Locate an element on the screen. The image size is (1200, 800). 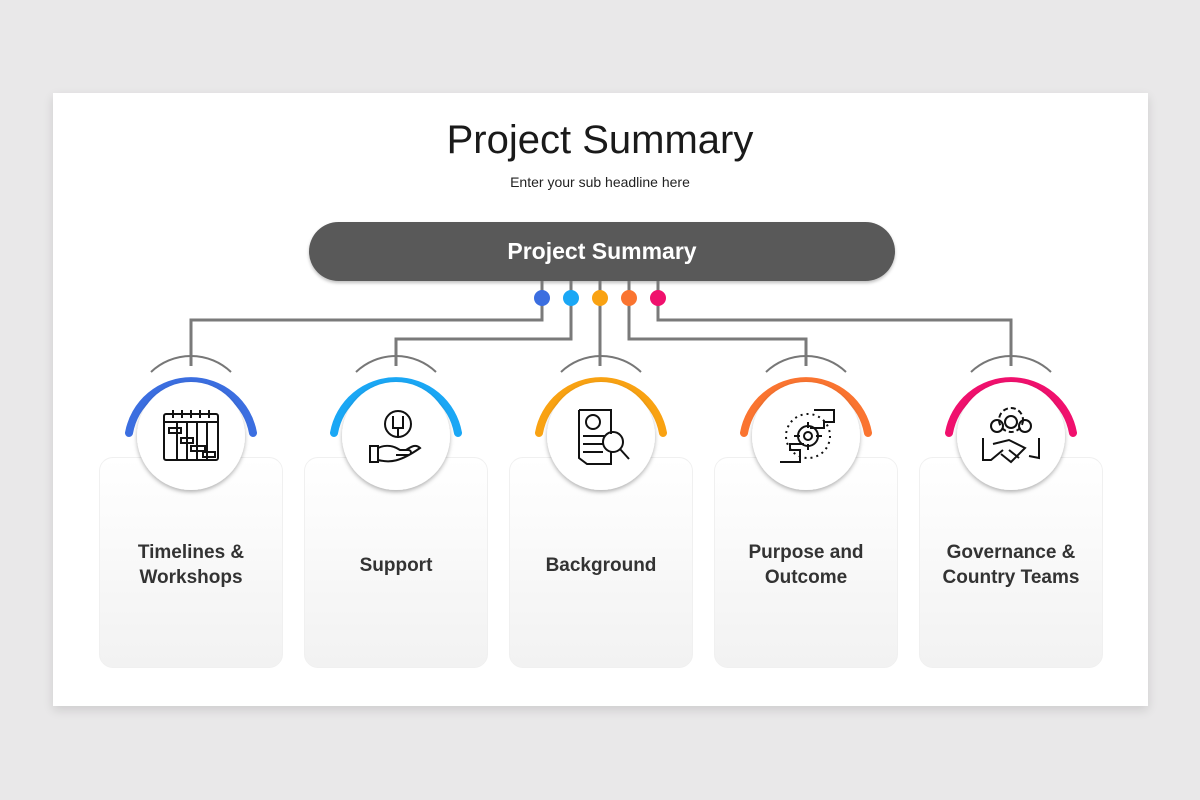
hands-target-icon is located at coordinates (807, 436).